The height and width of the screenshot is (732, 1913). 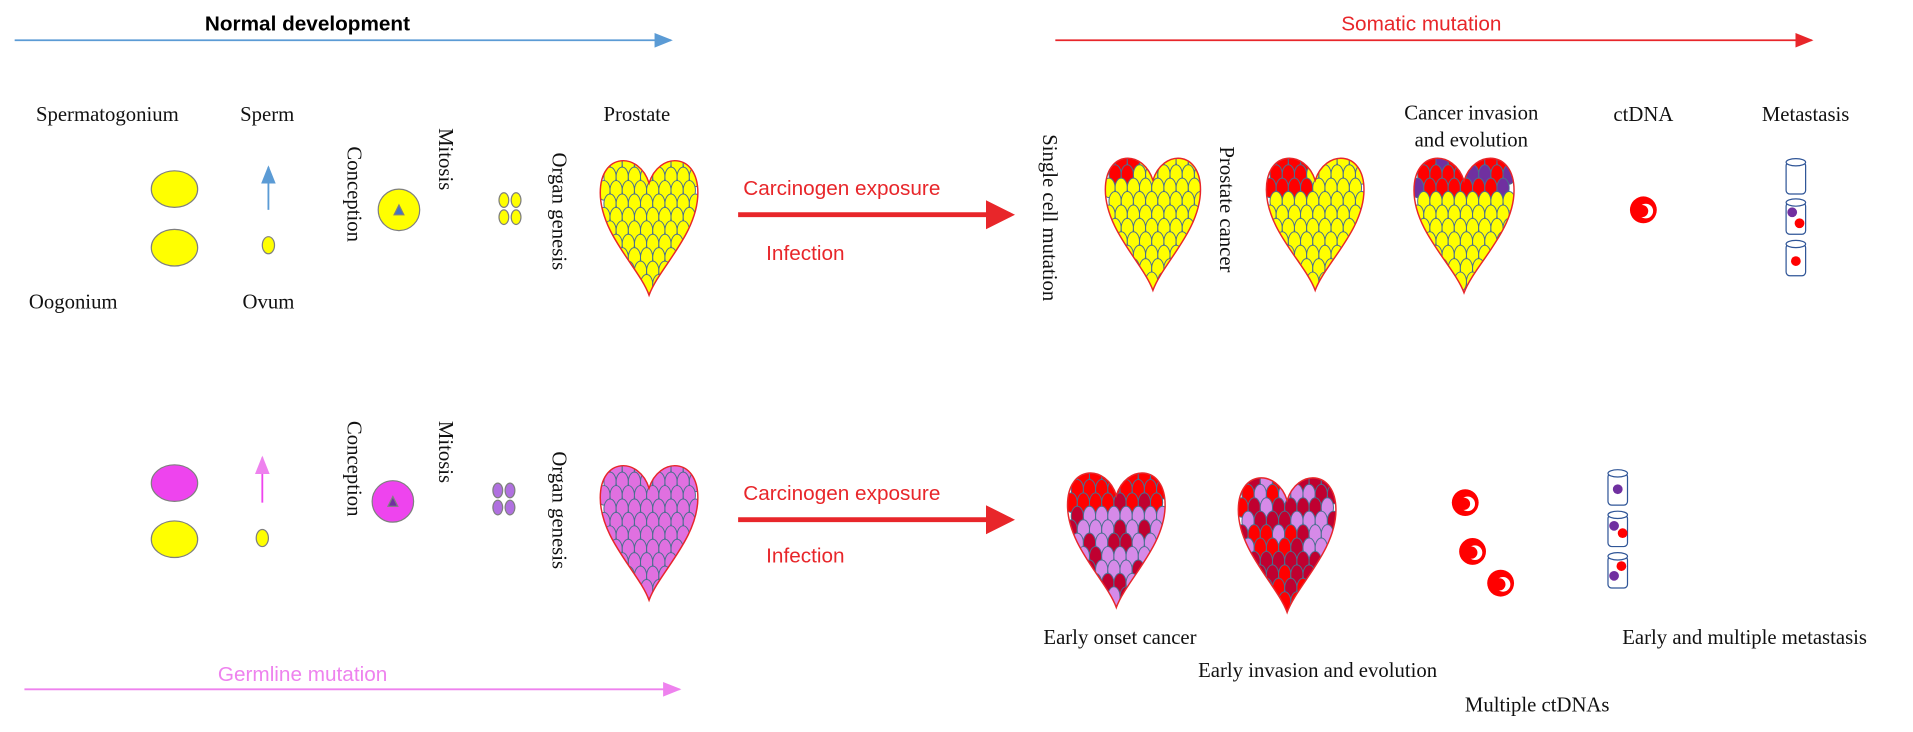 I want to click on label: Infection, so click(x=805, y=555).